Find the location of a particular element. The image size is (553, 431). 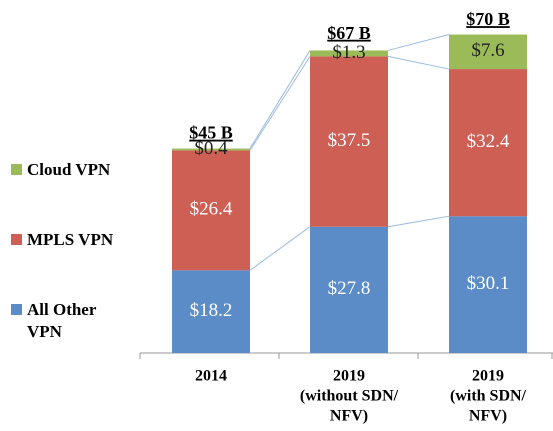

value-label: $7.6 is located at coordinates (487, 50).